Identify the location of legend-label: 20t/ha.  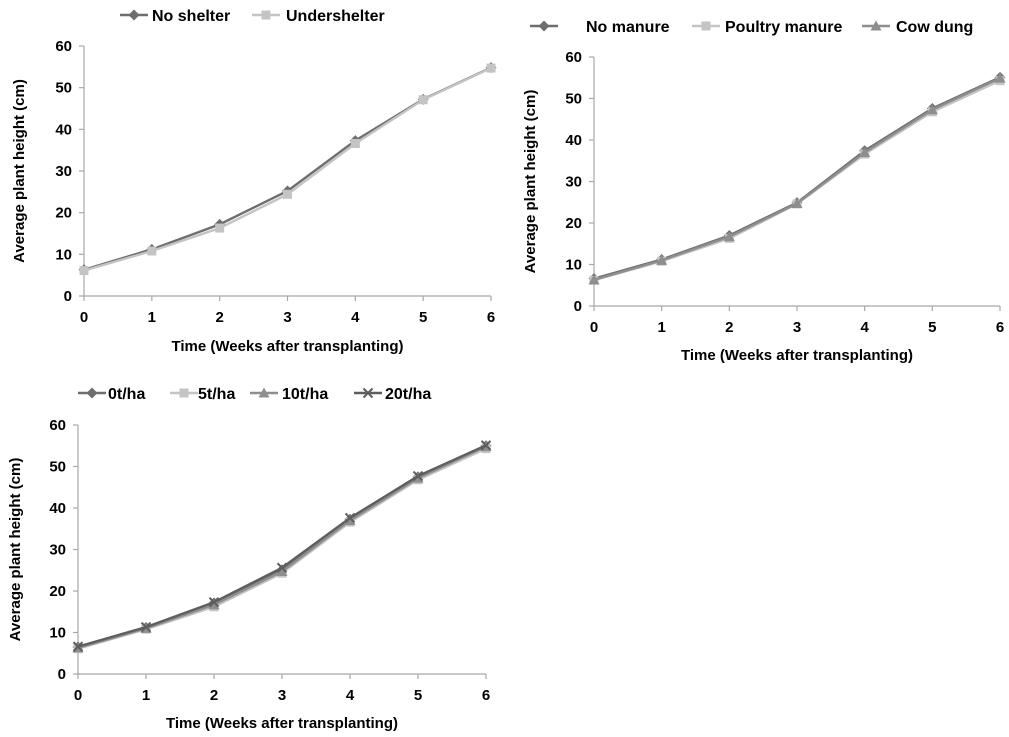
(408, 394).